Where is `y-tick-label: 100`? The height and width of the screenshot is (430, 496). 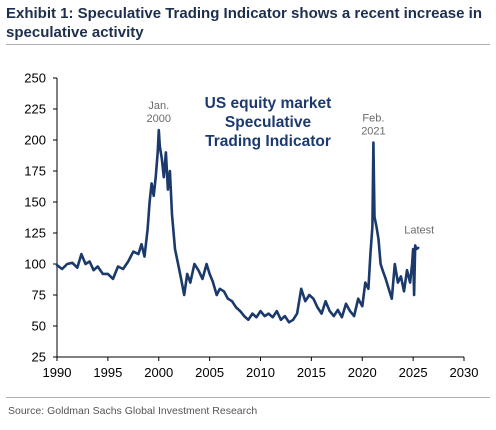 y-tick-label: 100 is located at coordinates (35, 264).